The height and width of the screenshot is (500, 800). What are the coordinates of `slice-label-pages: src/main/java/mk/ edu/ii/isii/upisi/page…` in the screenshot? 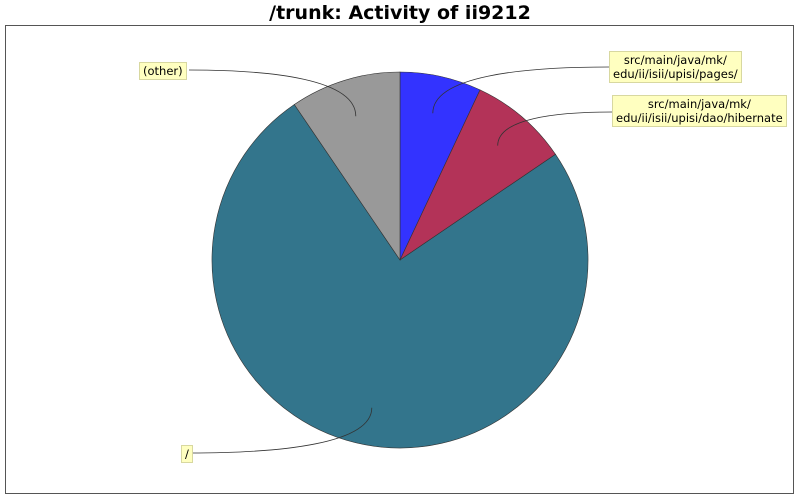 It's located at (675, 67).